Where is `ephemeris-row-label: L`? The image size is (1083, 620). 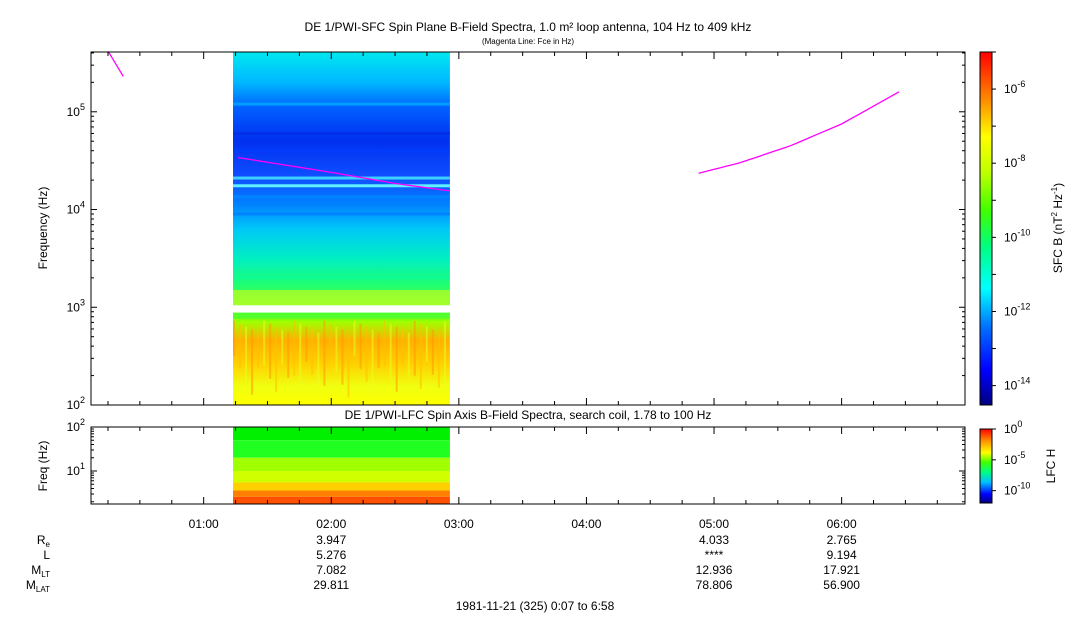 ephemeris-row-label: L is located at coordinates (46, 555).